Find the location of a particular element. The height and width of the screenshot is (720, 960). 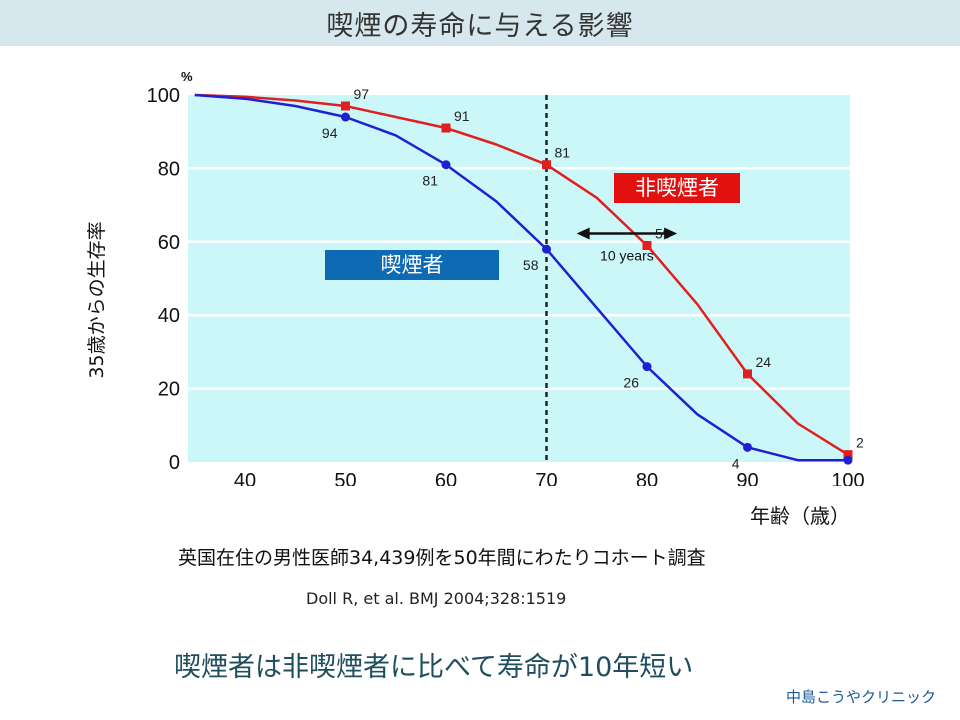

y-tick-label: 80 is located at coordinates (169, 169).